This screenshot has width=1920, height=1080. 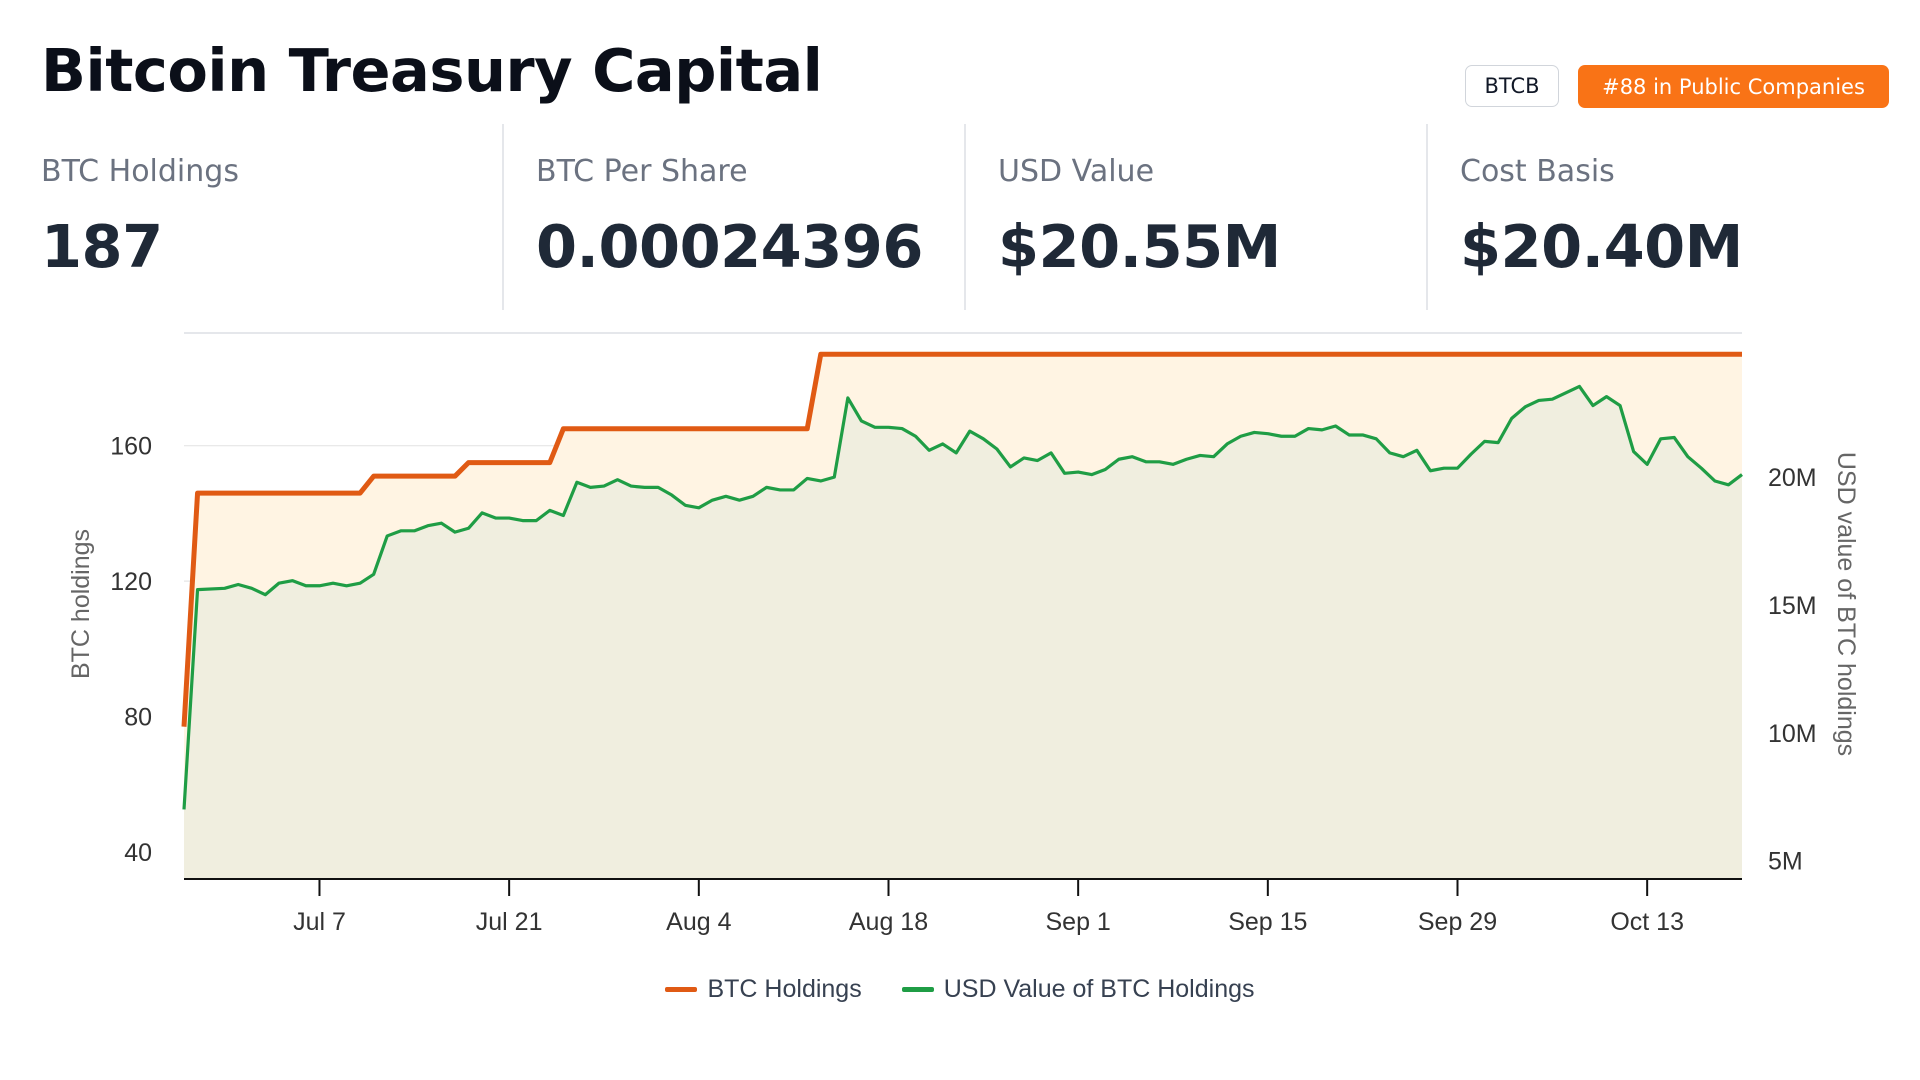 I want to click on rank-badge: #88 in Public Companies, so click(x=1733, y=86).